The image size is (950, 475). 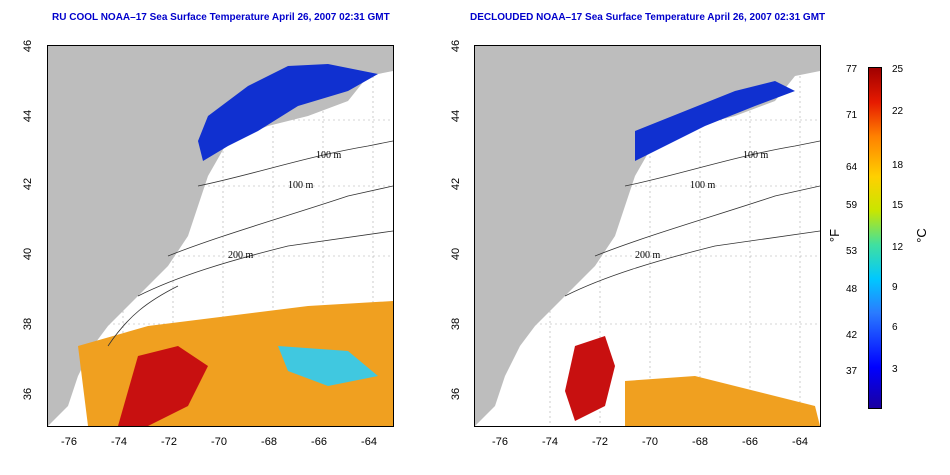 What do you see at coordinates (852, 289) in the screenshot?
I see `fahrenheit-label: 48` at bounding box center [852, 289].